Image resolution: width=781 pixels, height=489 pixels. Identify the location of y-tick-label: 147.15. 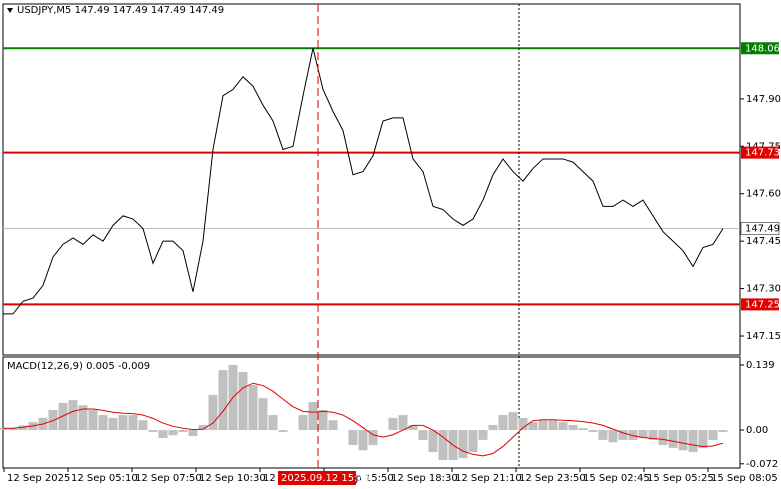
(763, 336).